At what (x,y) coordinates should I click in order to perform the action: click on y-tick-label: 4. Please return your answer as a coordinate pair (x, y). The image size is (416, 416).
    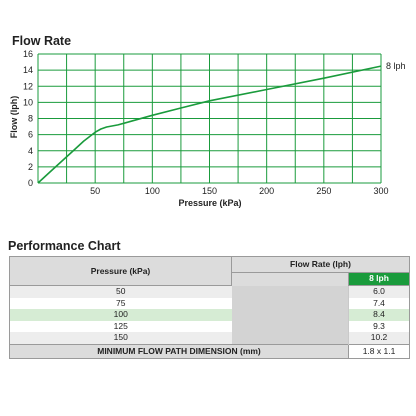
    Looking at the image, I should click on (30, 151).